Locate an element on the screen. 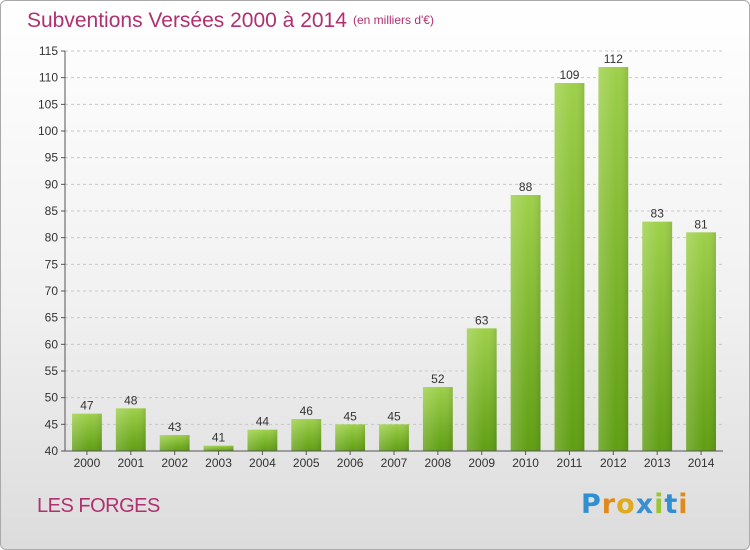  chart-title: Subventions Versées 2000 à 2014 is located at coordinates (187, 20).